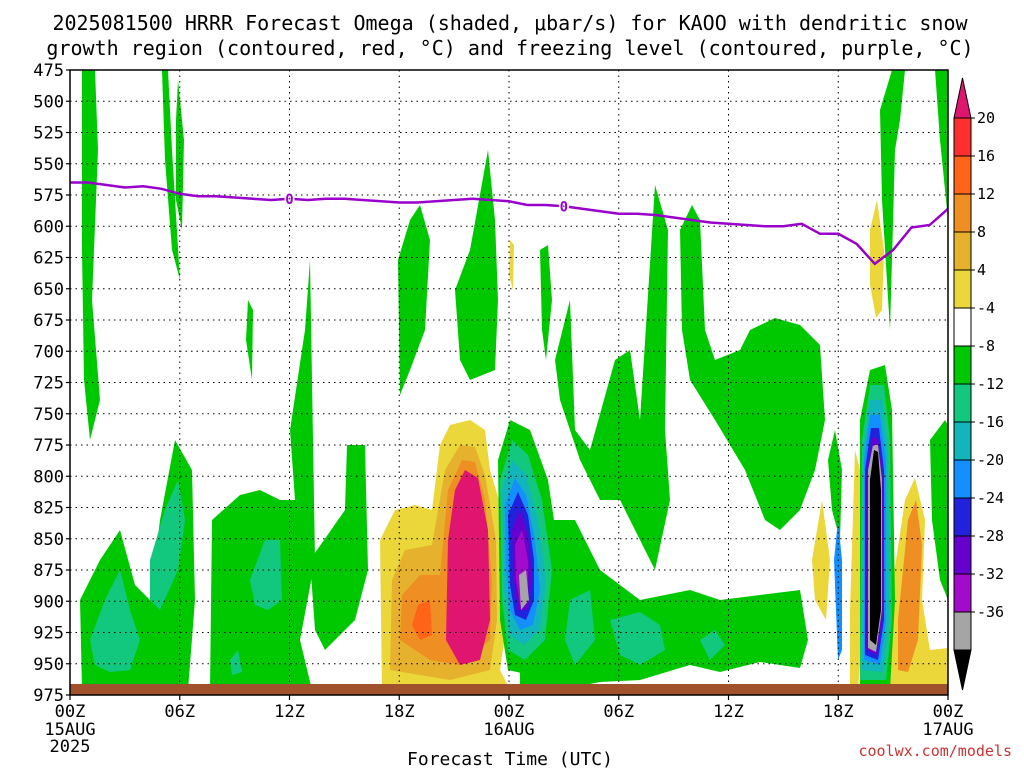 The width and height of the screenshot is (1024, 768). What do you see at coordinates (509, 689) in the screenshot?
I see `surface-band` at bounding box center [509, 689].